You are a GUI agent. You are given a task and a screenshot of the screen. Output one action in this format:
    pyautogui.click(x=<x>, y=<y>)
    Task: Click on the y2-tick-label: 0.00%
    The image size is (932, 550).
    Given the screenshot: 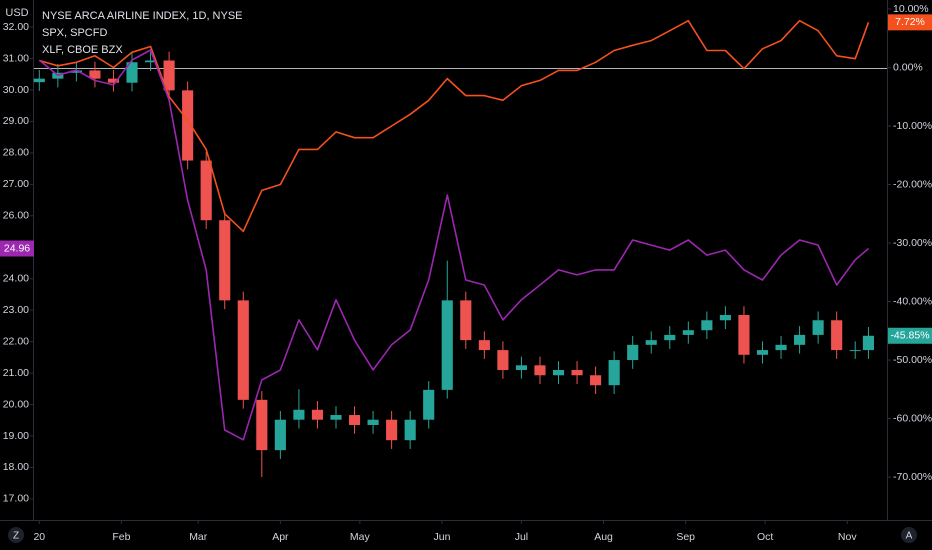 What is the action you would take?
    pyautogui.click(x=908, y=67)
    